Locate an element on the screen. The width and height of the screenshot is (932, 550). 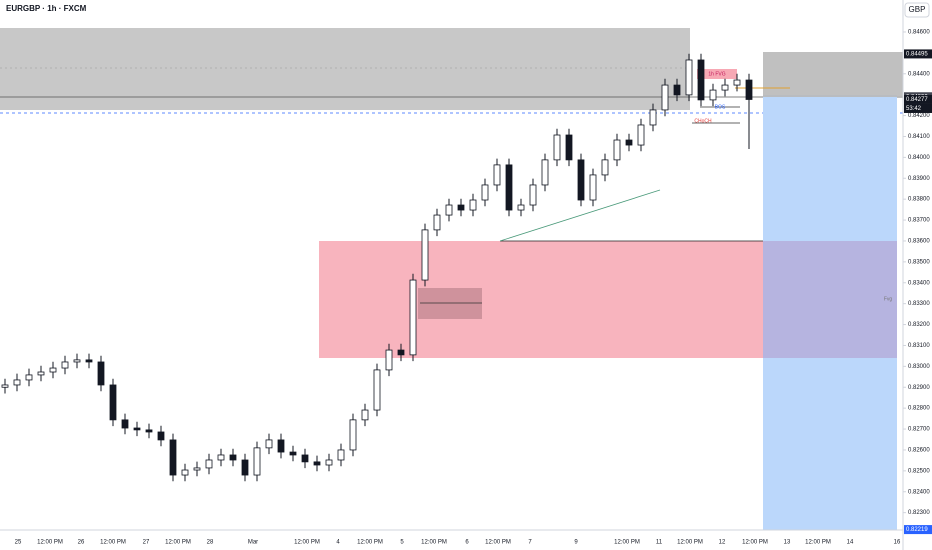
currency-box is located at coordinates (917, 10).